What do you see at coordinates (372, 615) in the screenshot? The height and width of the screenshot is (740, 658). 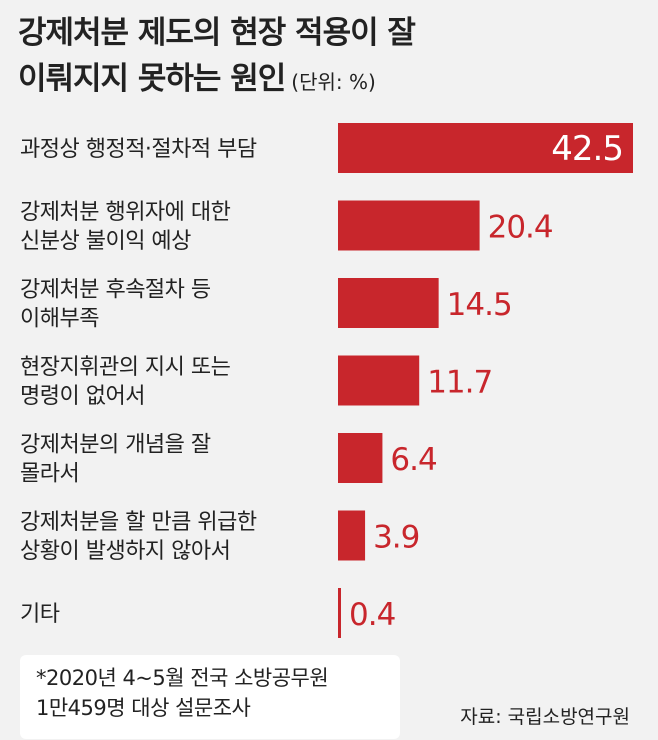 I see `value-label-6: 0.4` at bounding box center [372, 615].